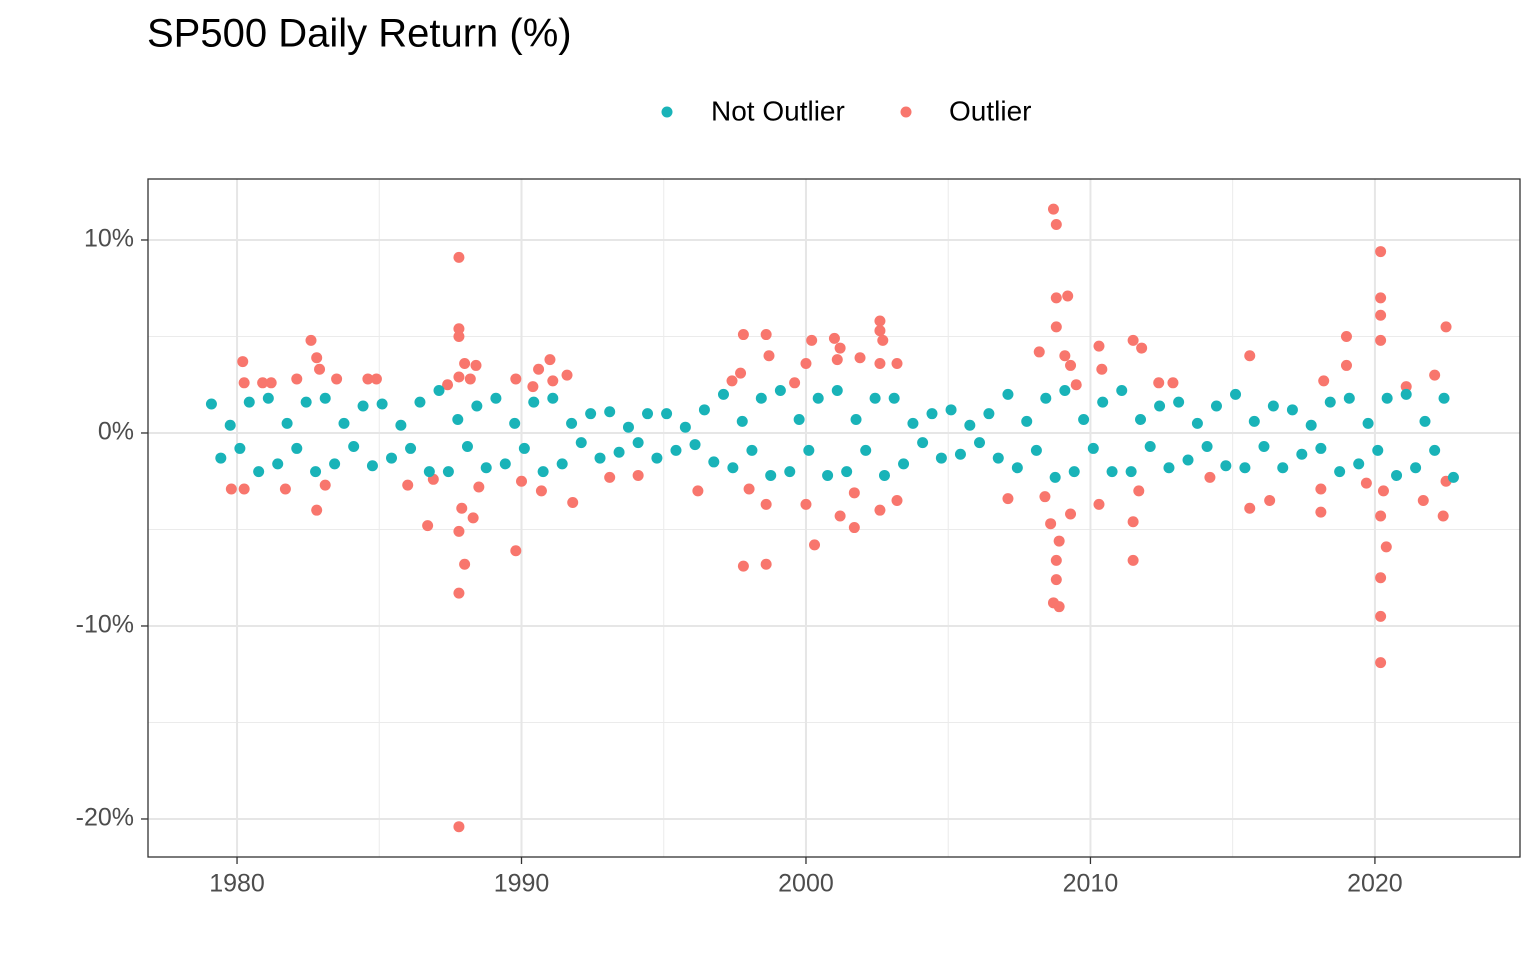 The height and width of the screenshot is (960, 1536). I want to click on y-tick-label: 10%, so click(109, 239).